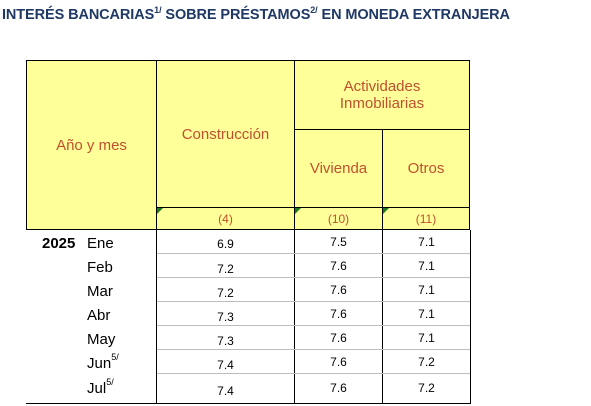 The height and width of the screenshot is (406, 591). I want to click on header-otros-label: Otros, so click(426, 168).